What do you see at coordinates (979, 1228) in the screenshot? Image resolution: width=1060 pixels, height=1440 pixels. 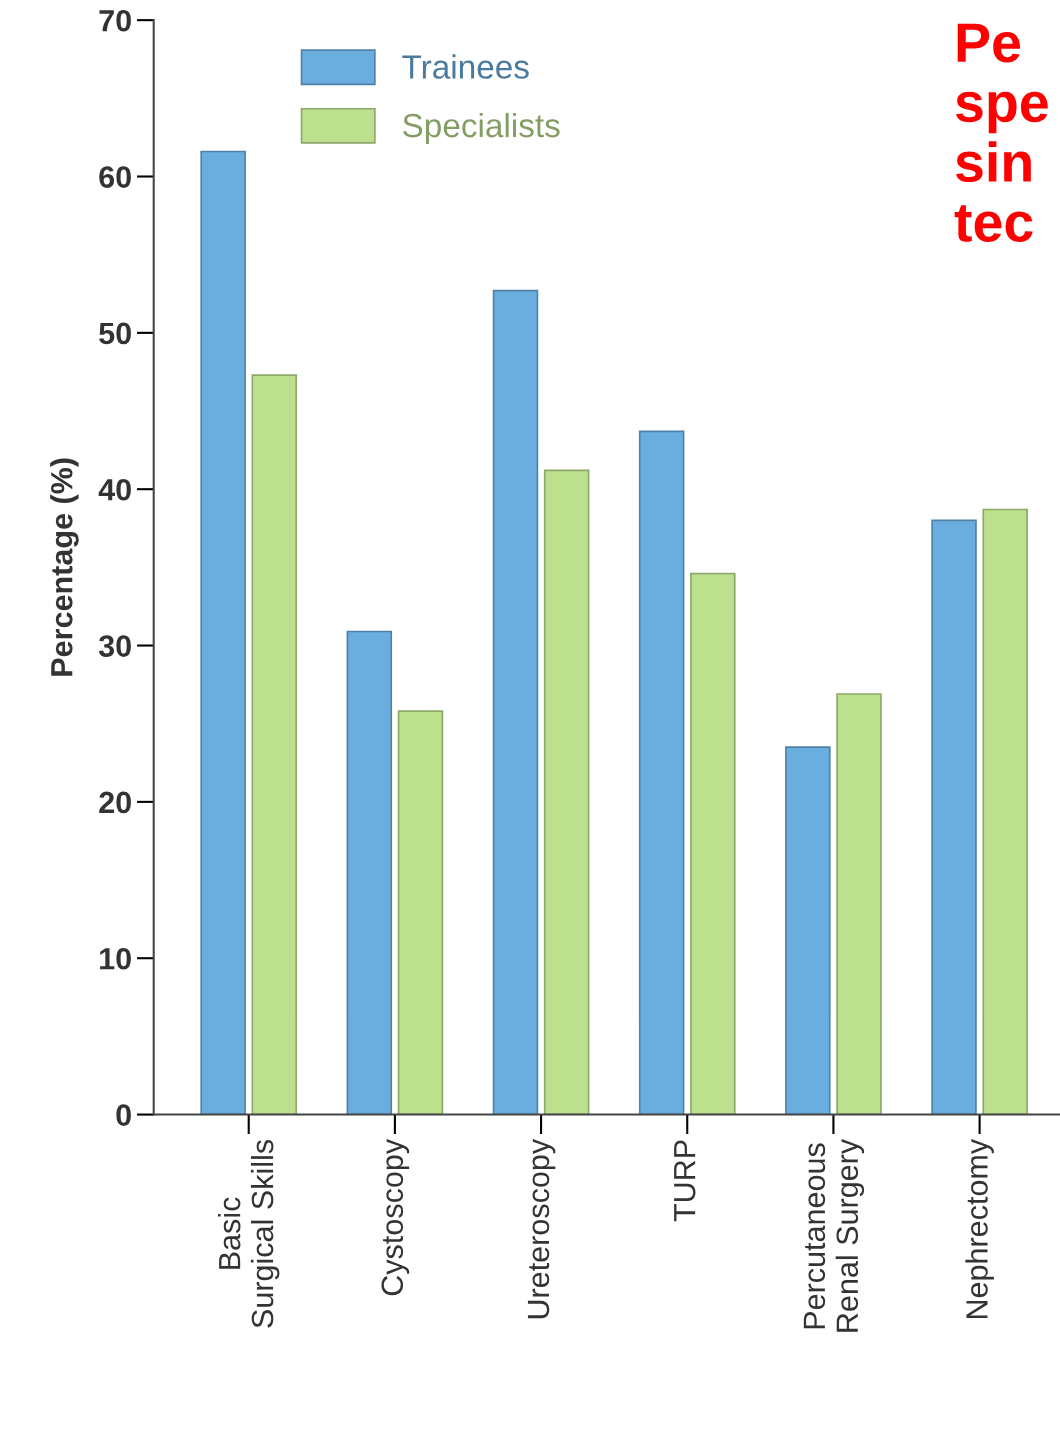 I see `x-tick-label: Nephrectomy` at bounding box center [979, 1228].